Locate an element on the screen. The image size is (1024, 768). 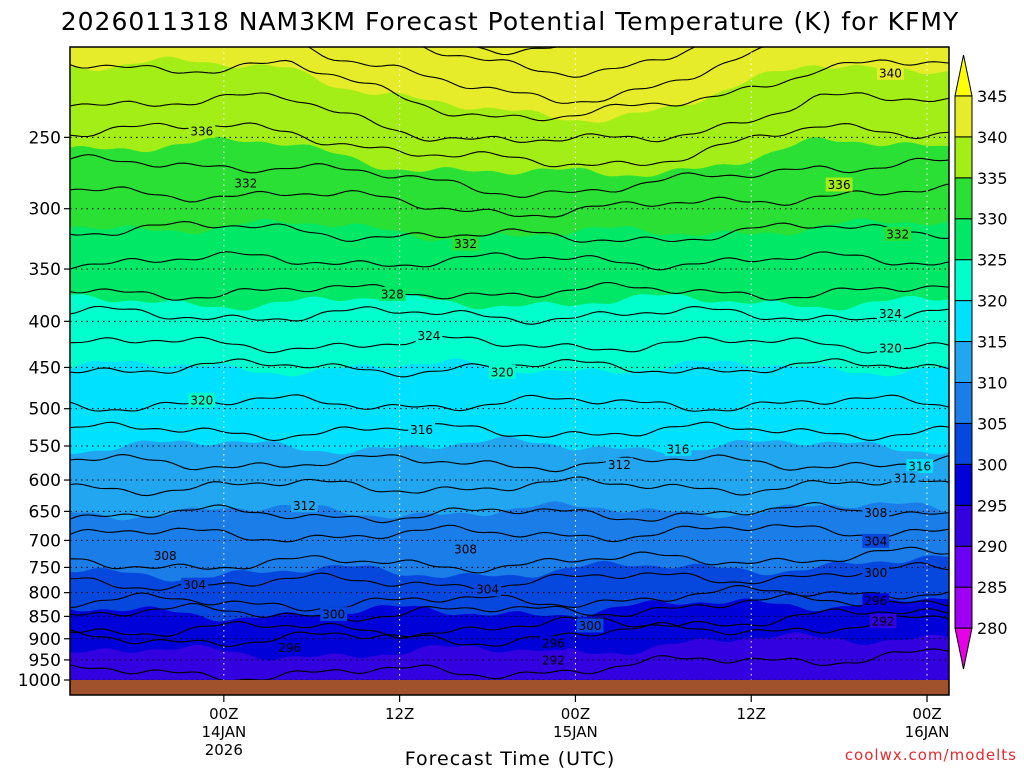
y-tick-label: 1000 is located at coordinates (39, 681).